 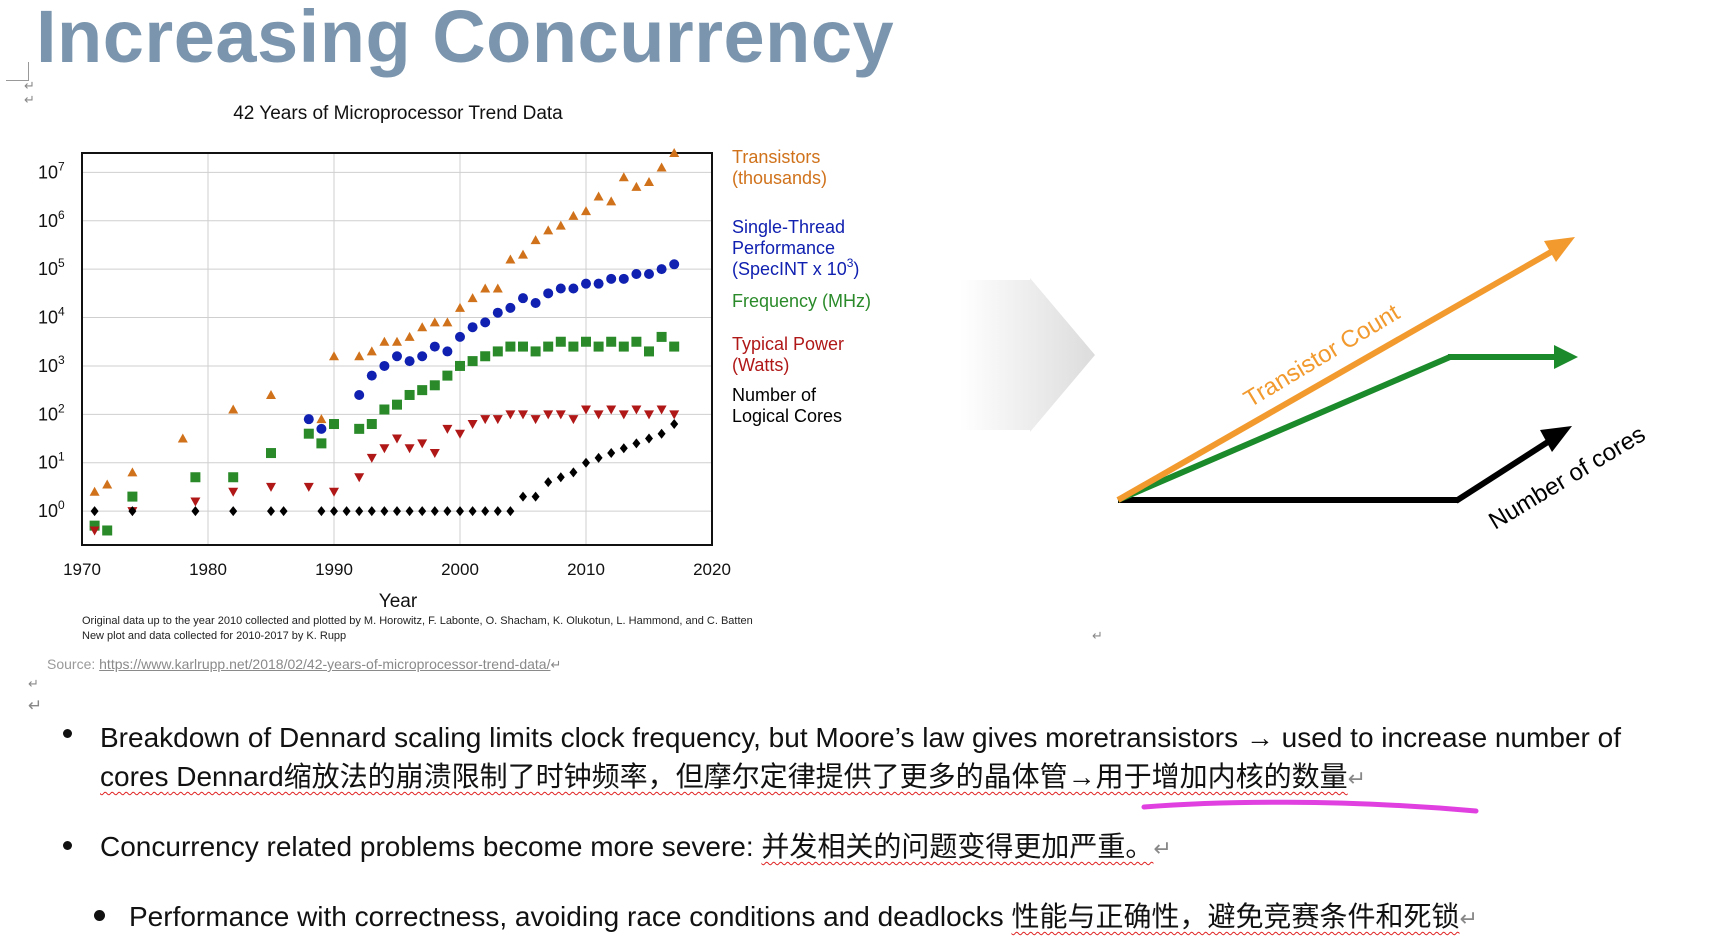 What do you see at coordinates (1566, 357) in the screenshot?
I see `frequency-arrowhead-icon` at bounding box center [1566, 357].